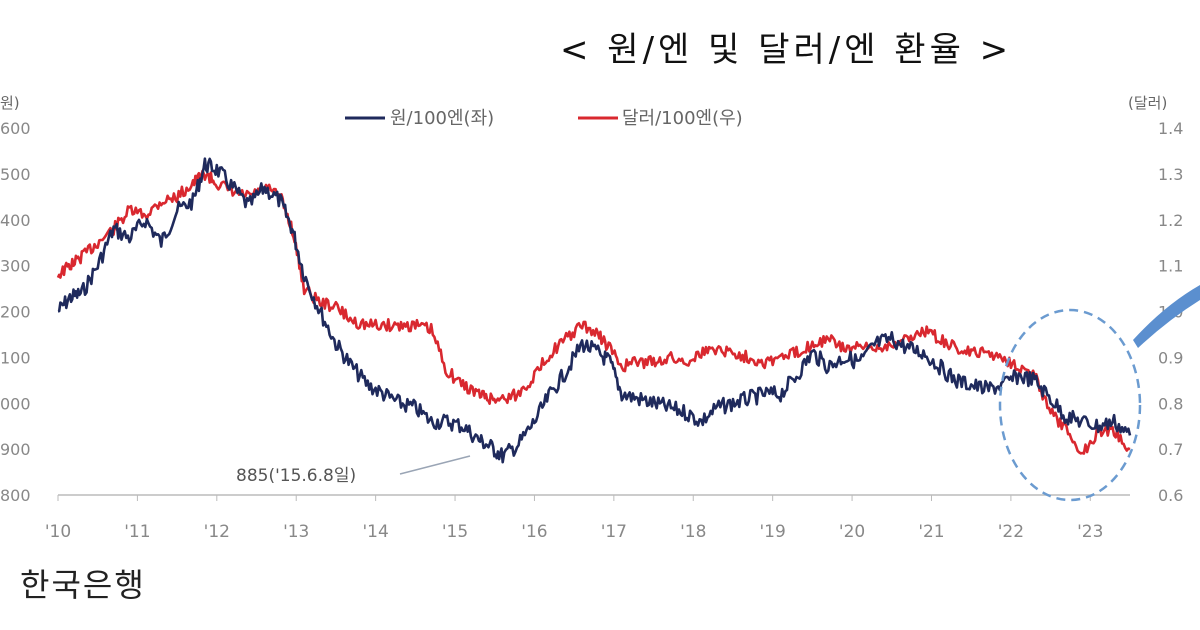 The height and width of the screenshot is (630, 1200). Describe the element at coordinates (1170, 357) in the screenshot. I see `right-tick-label: 0.9` at that location.